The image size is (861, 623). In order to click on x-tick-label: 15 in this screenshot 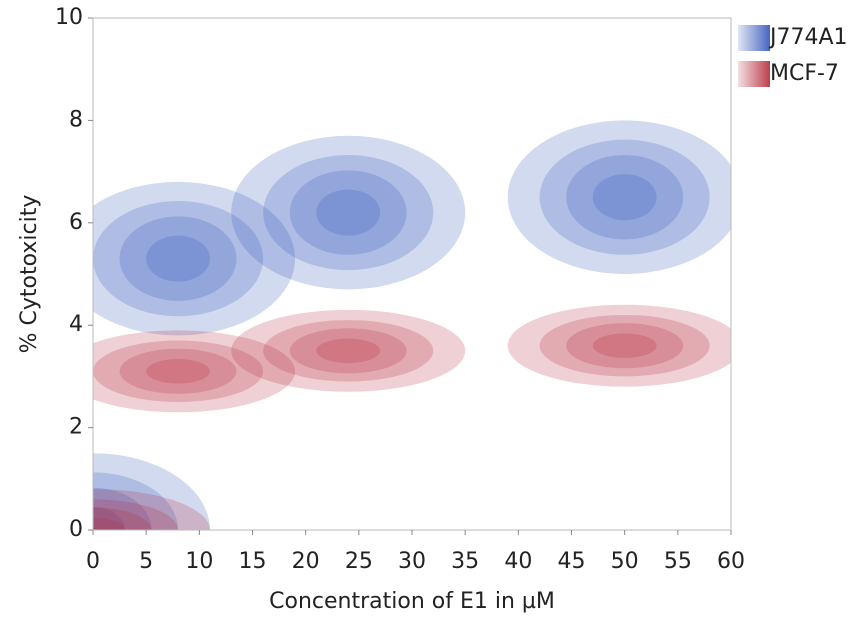, I will do `click(253, 561)`.